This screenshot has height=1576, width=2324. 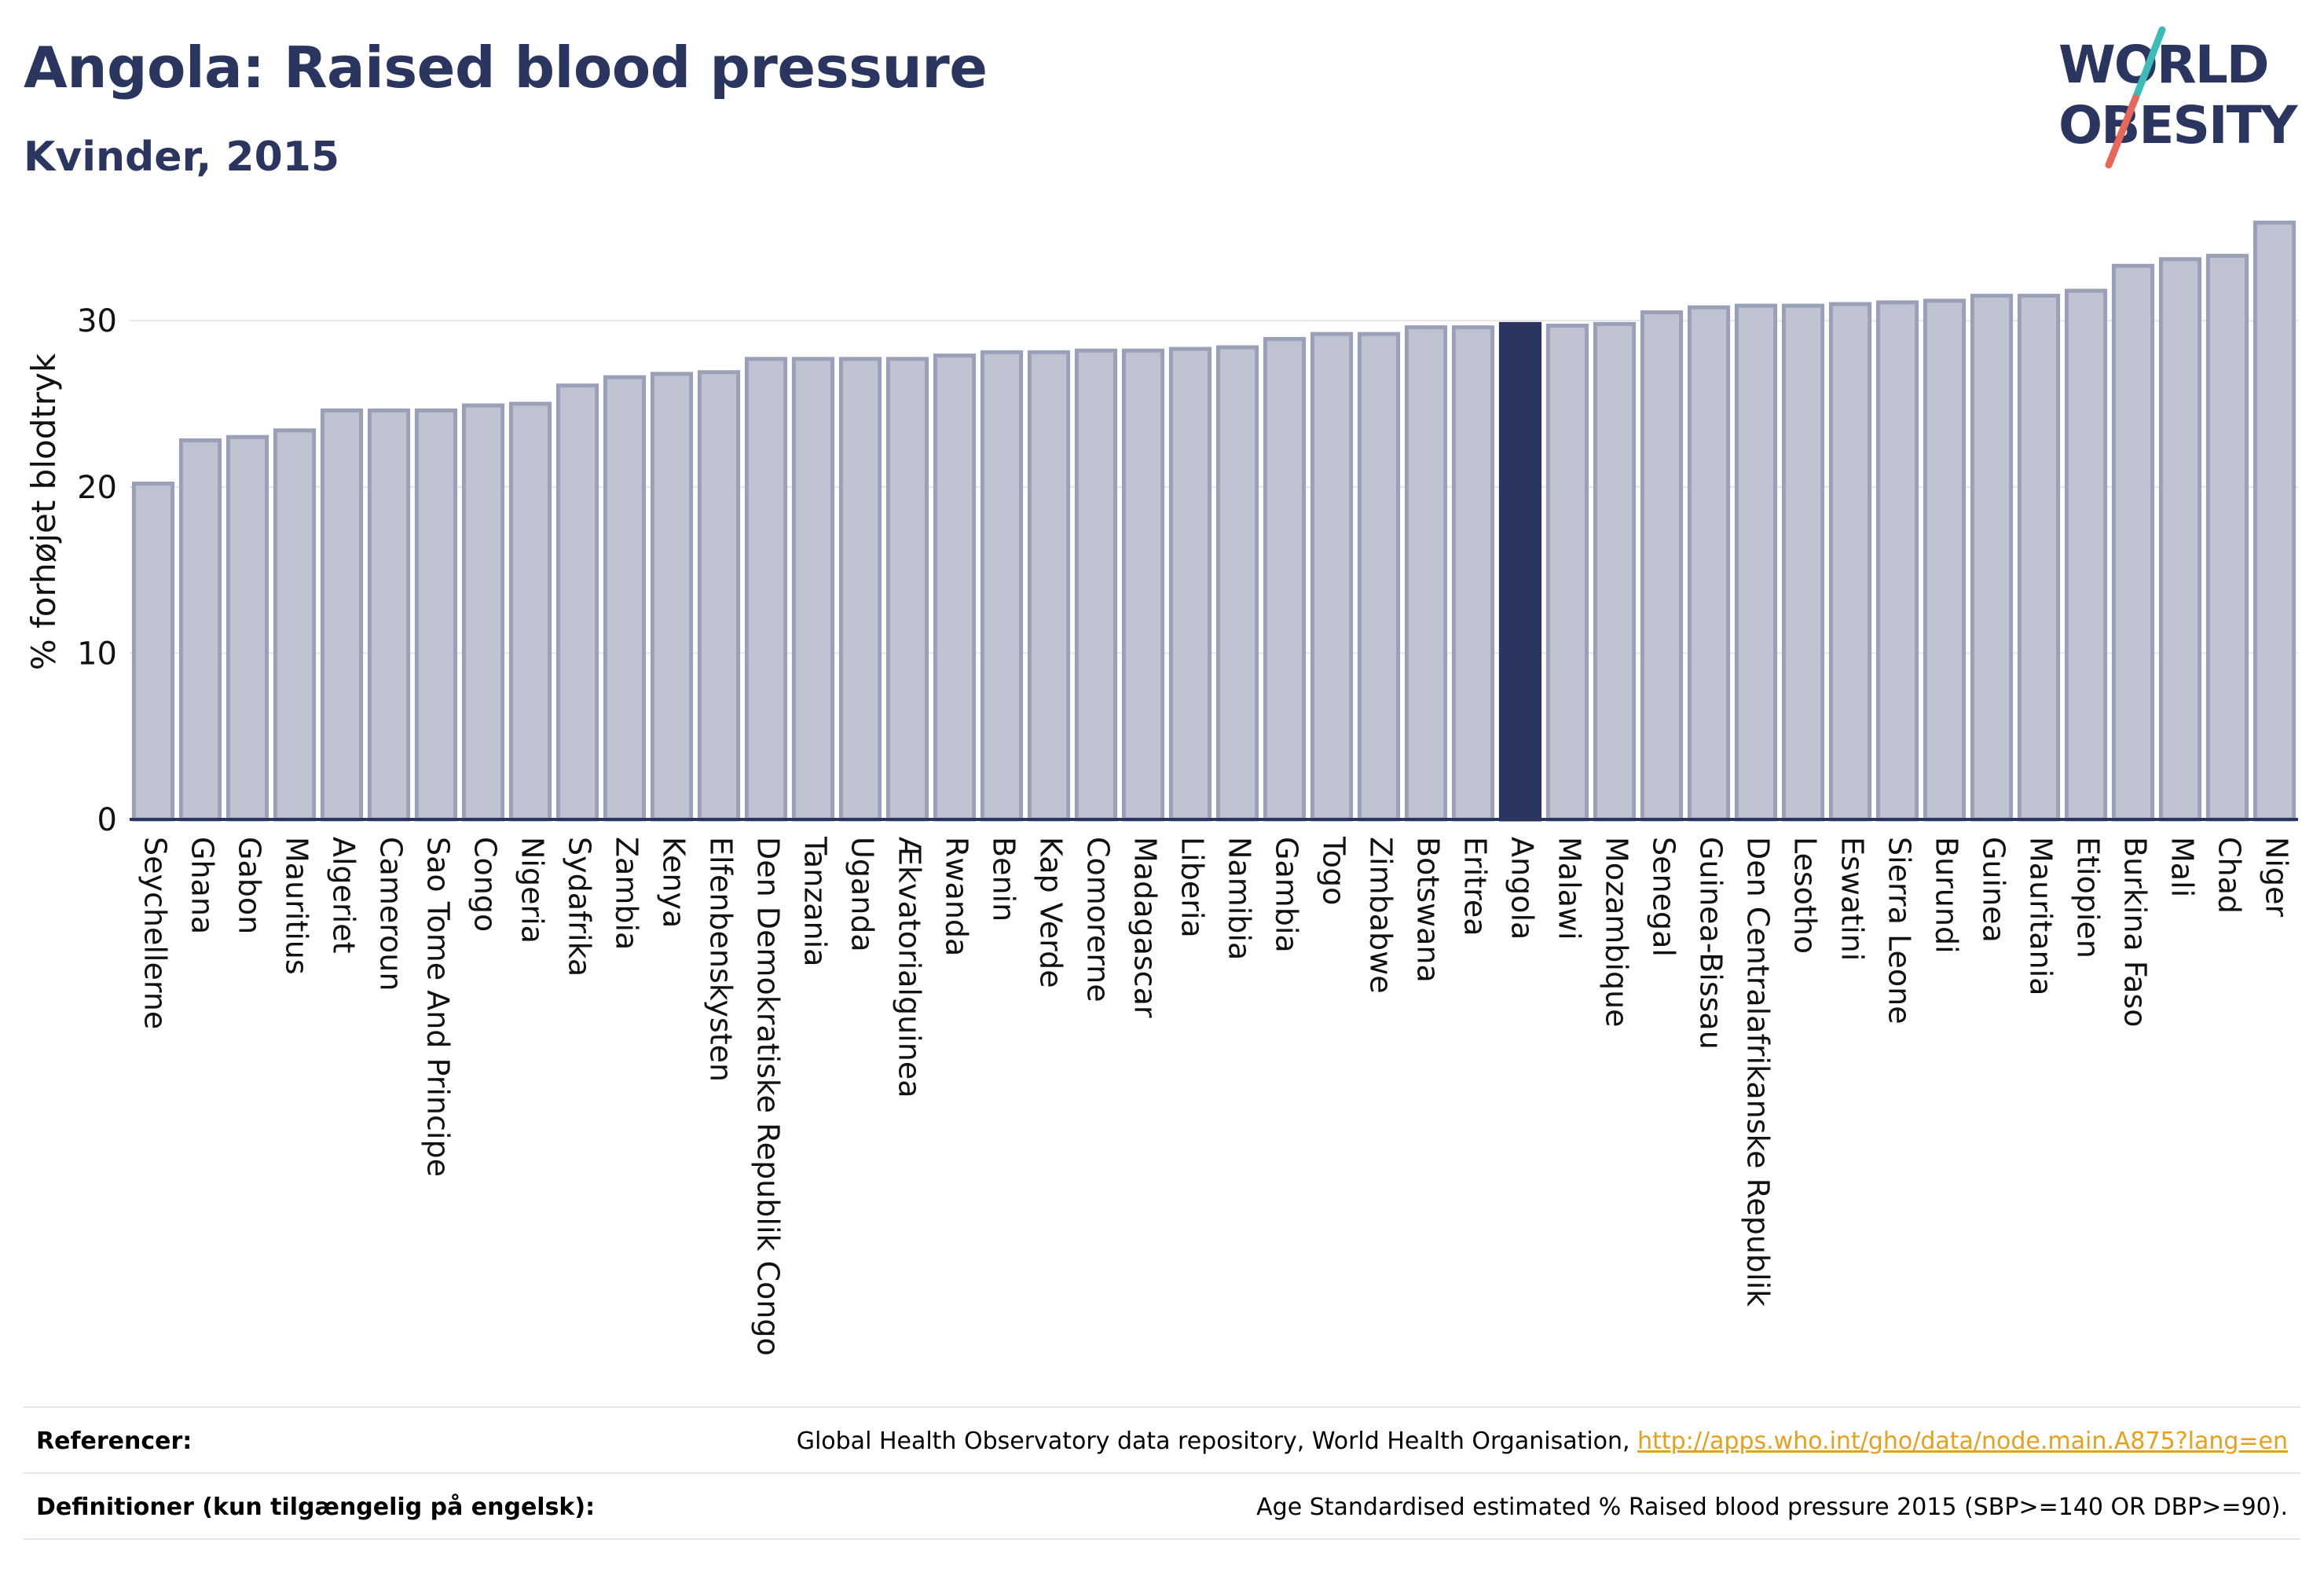 What do you see at coordinates (1051, 912) in the screenshot?
I see `x-tick-label: Kap Verde` at bounding box center [1051, 912].